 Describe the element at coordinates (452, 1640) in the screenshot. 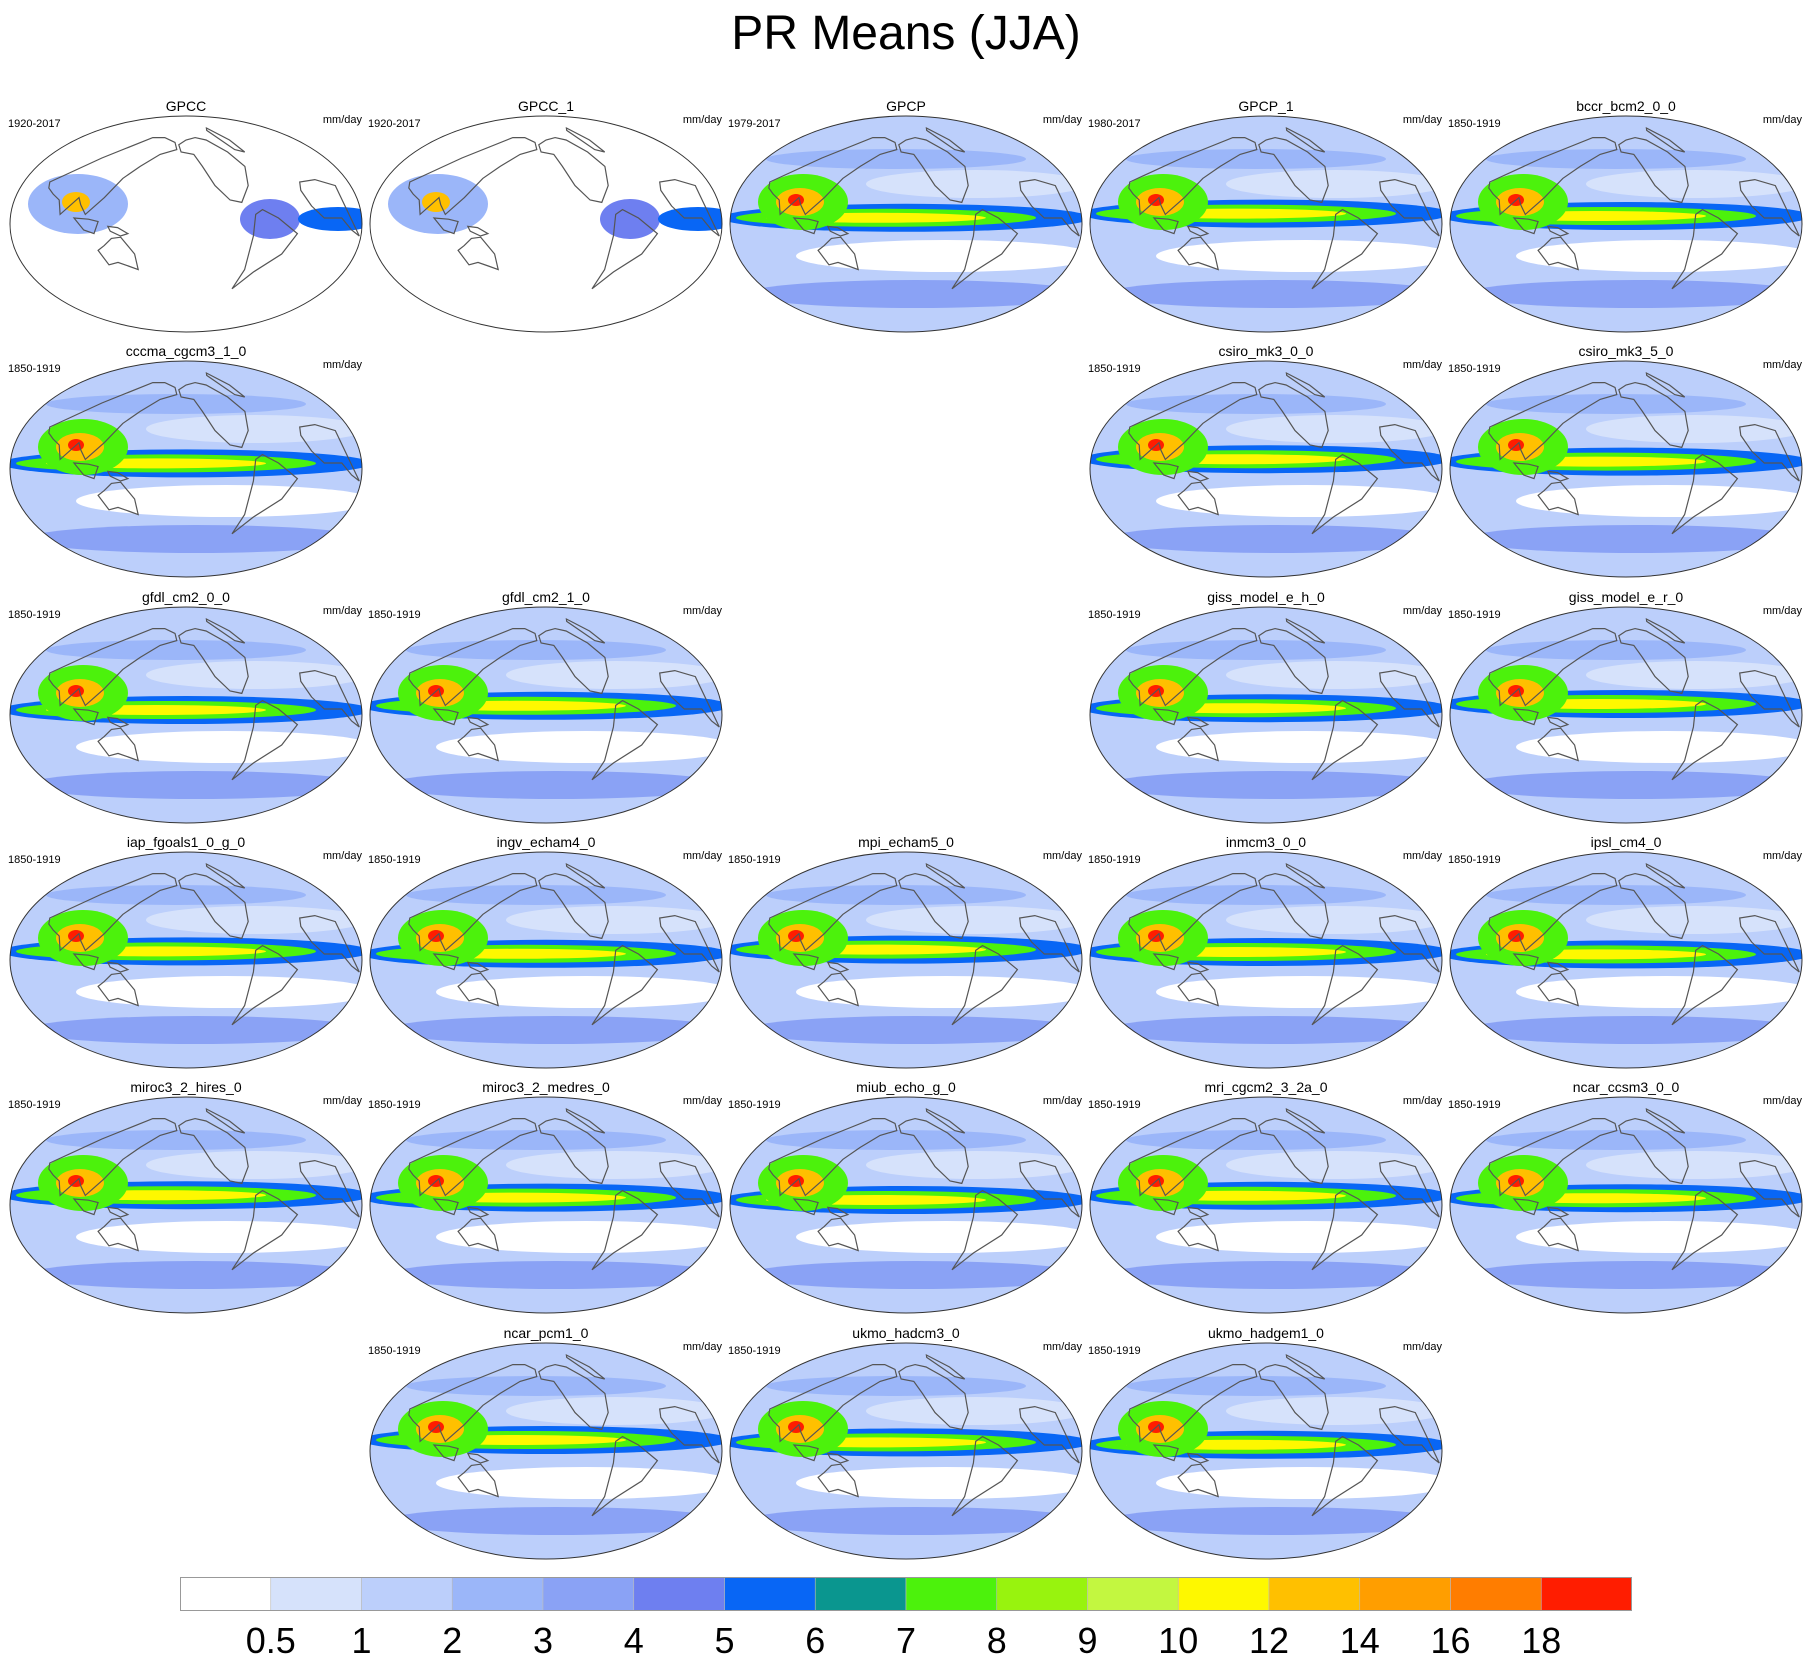

I see `colorbar-label: 2` at that location.